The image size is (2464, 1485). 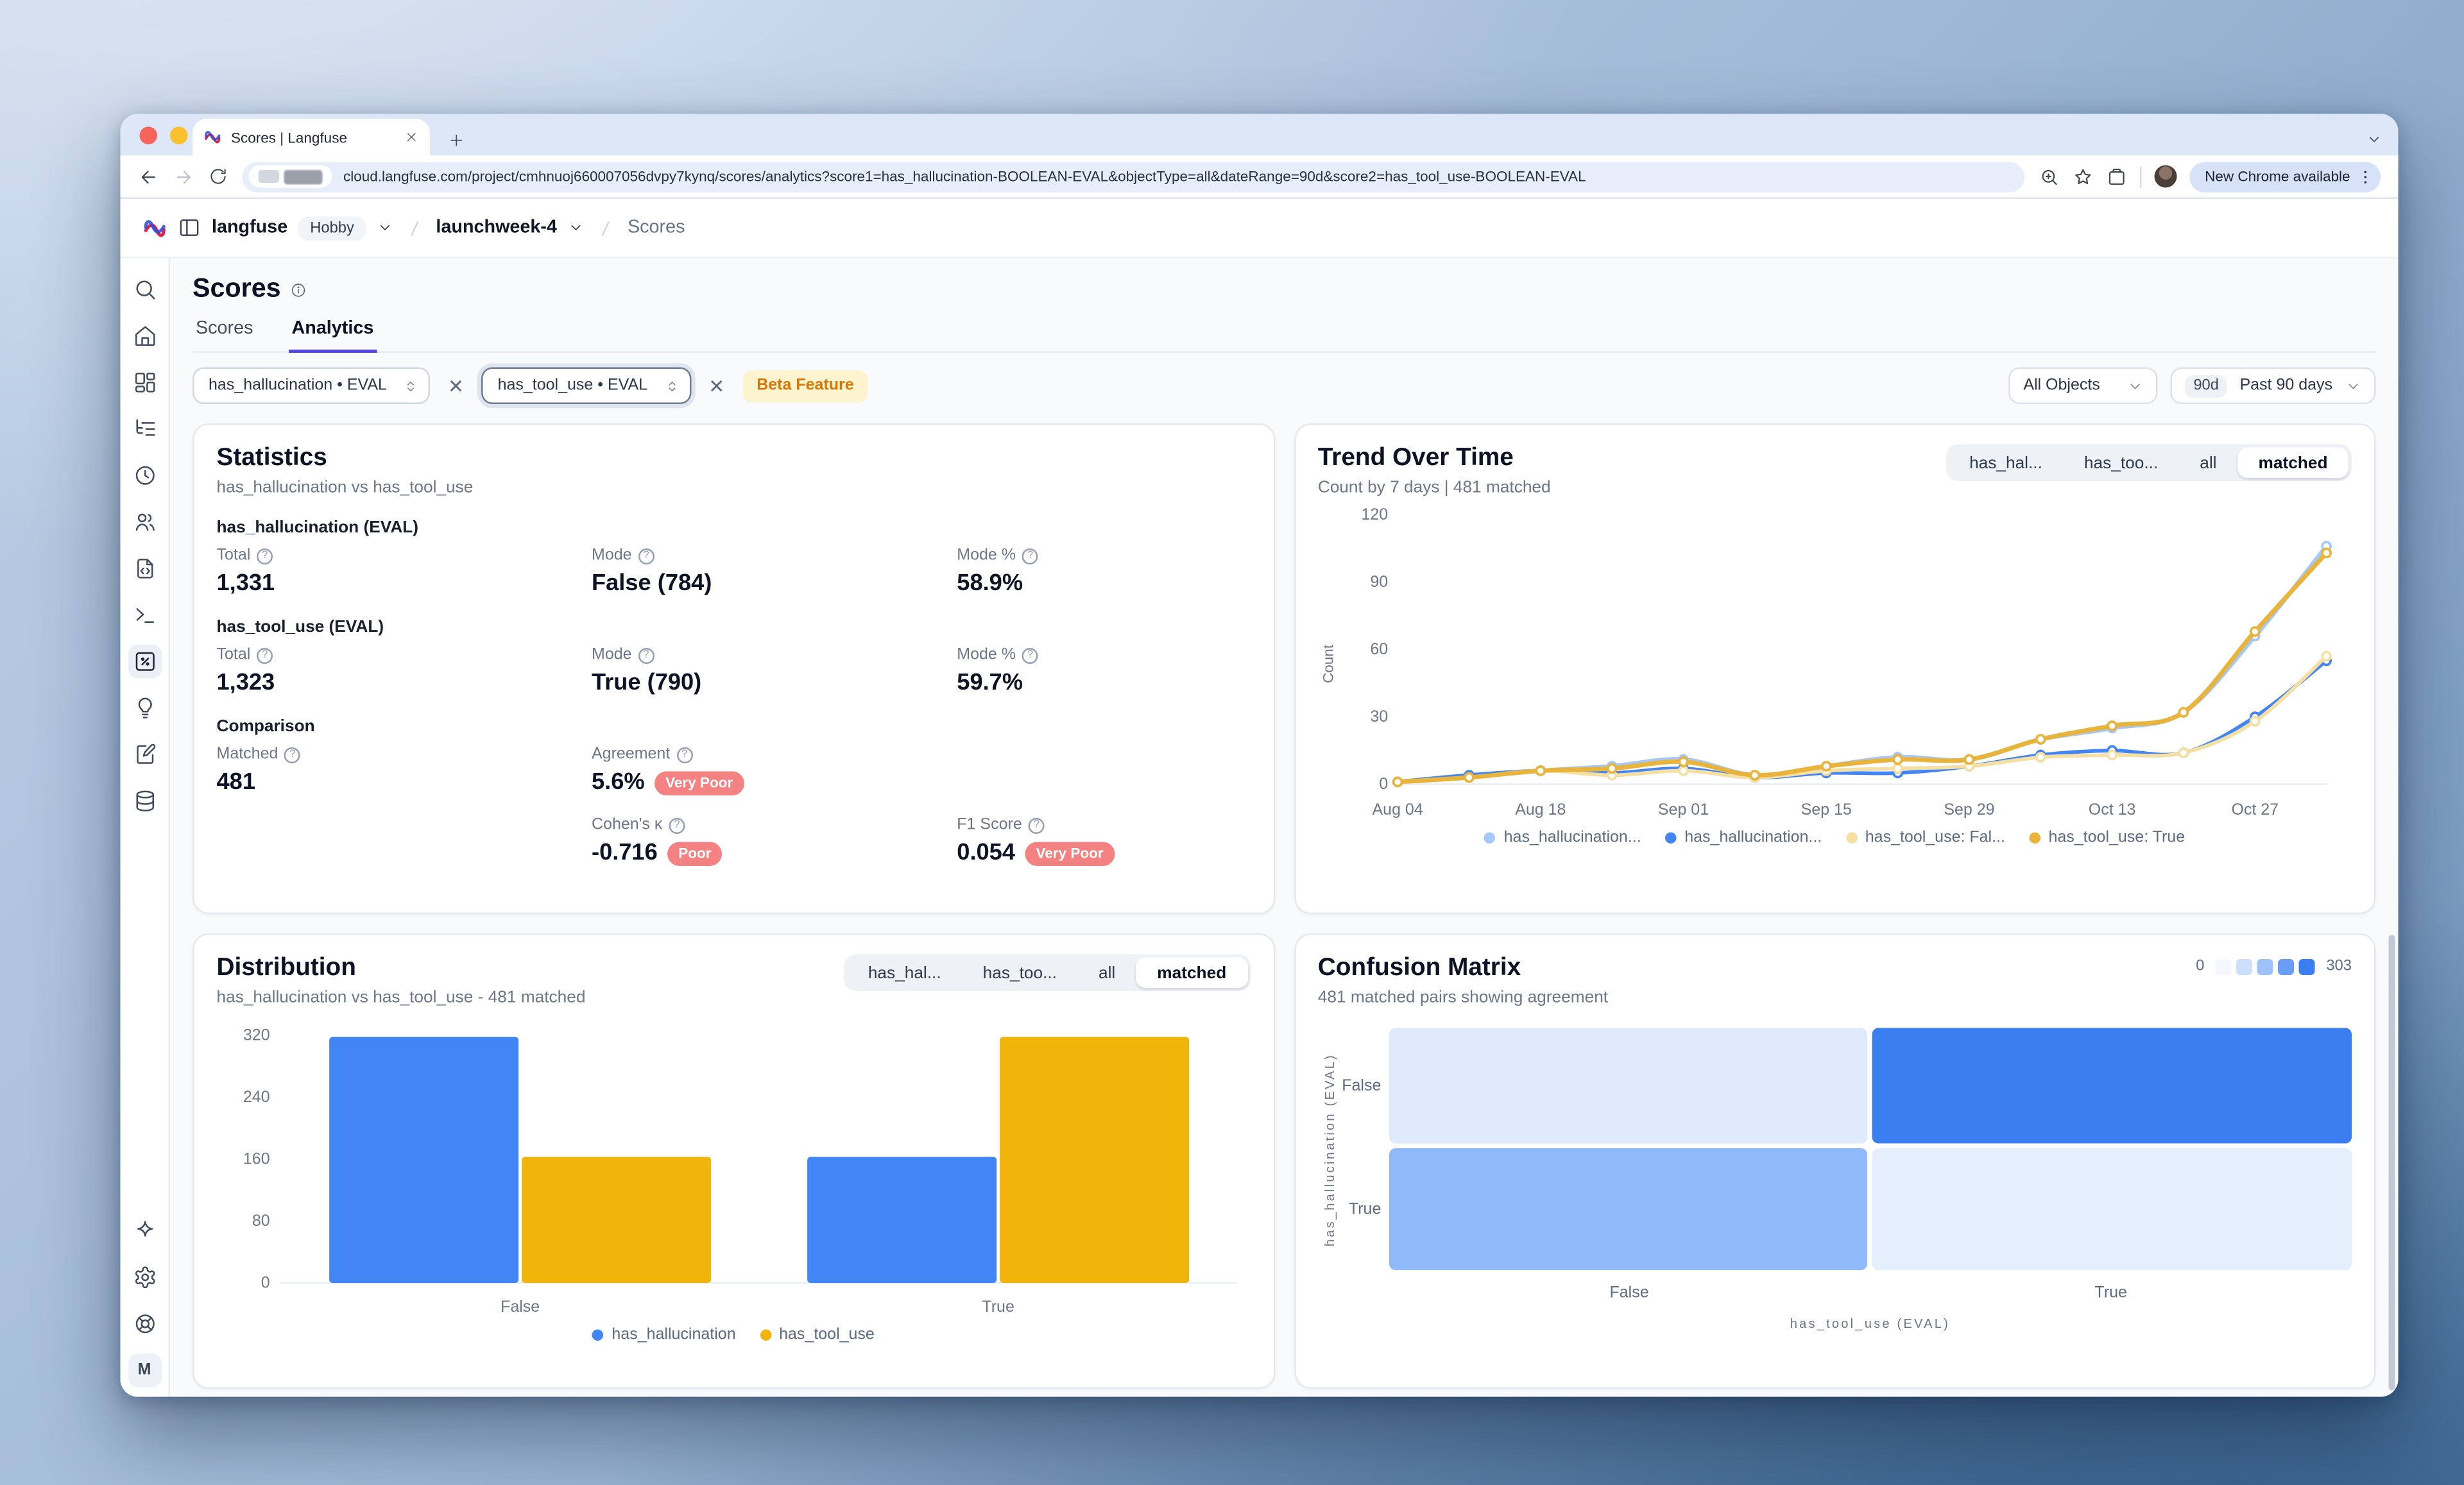 I want to click on legend-dot, so click(x=598, y=1335).